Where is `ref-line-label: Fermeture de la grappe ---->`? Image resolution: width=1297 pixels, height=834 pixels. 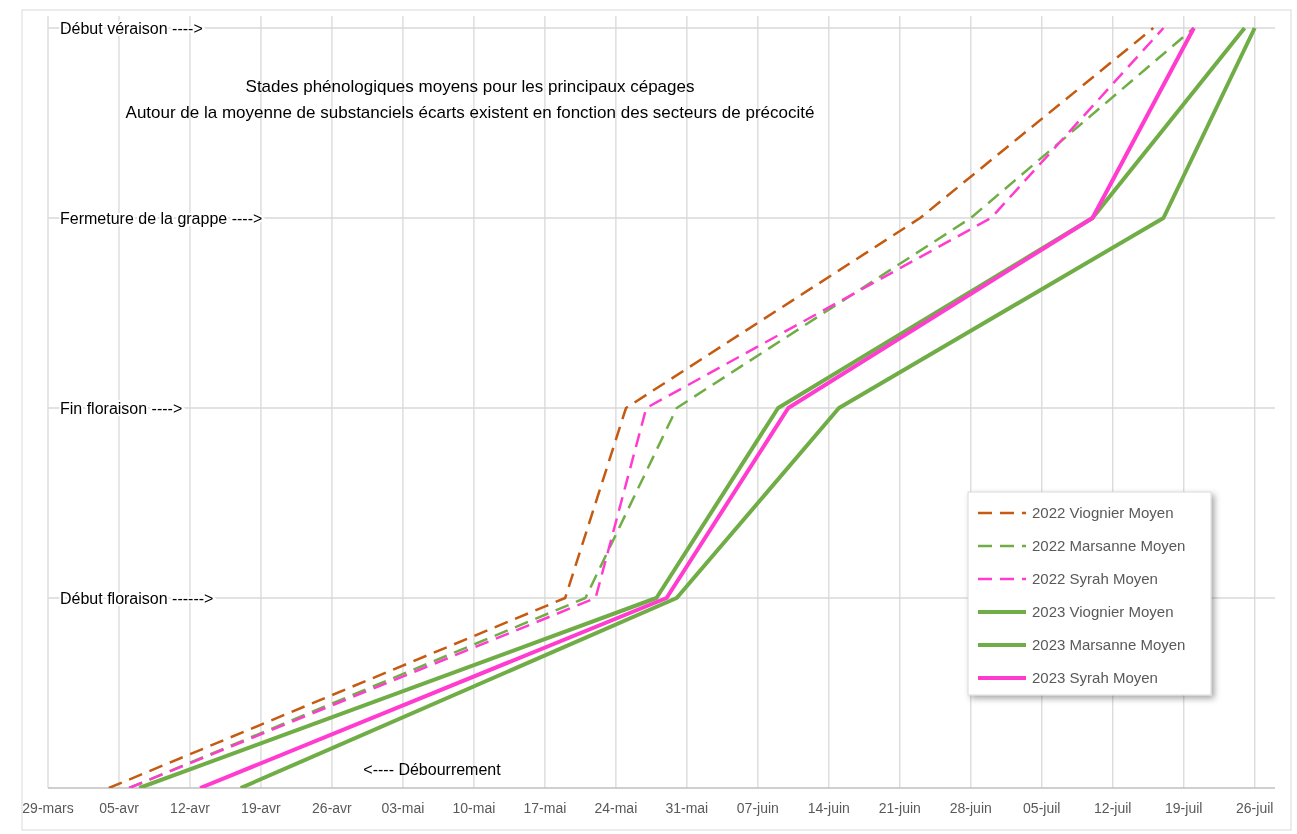
ref-line-label: Fermeture de la grappe ----> is located at coordinates (161, 218).